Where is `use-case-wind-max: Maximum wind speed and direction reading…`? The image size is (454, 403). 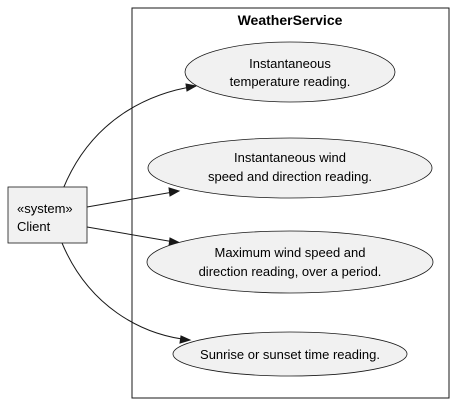 use-case-wind-max: Maximum wind speed and direction reading… is located at coordinates (290, 262).